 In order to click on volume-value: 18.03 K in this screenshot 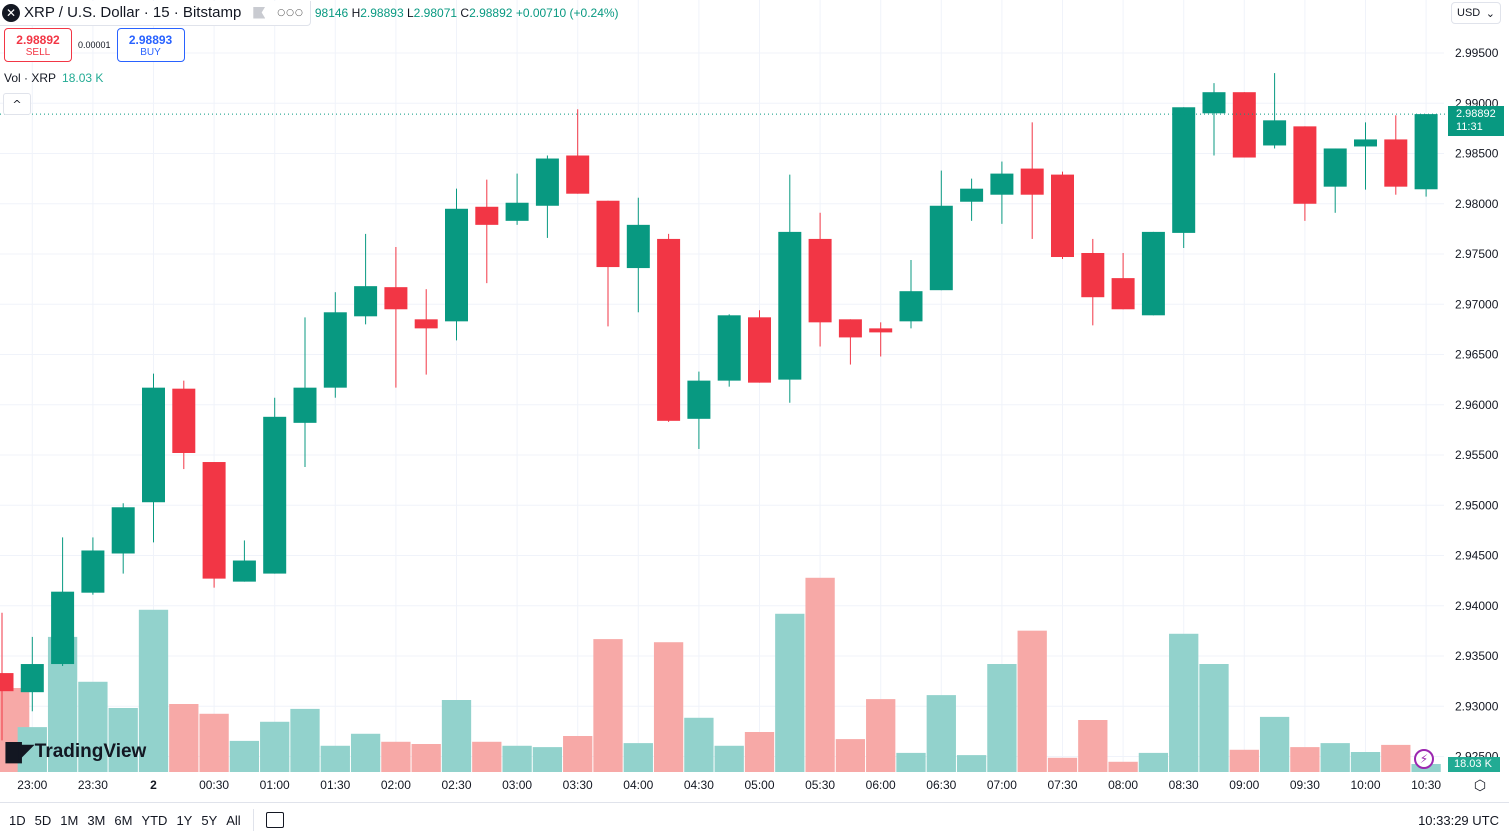, I will do `click(83, 78)`.